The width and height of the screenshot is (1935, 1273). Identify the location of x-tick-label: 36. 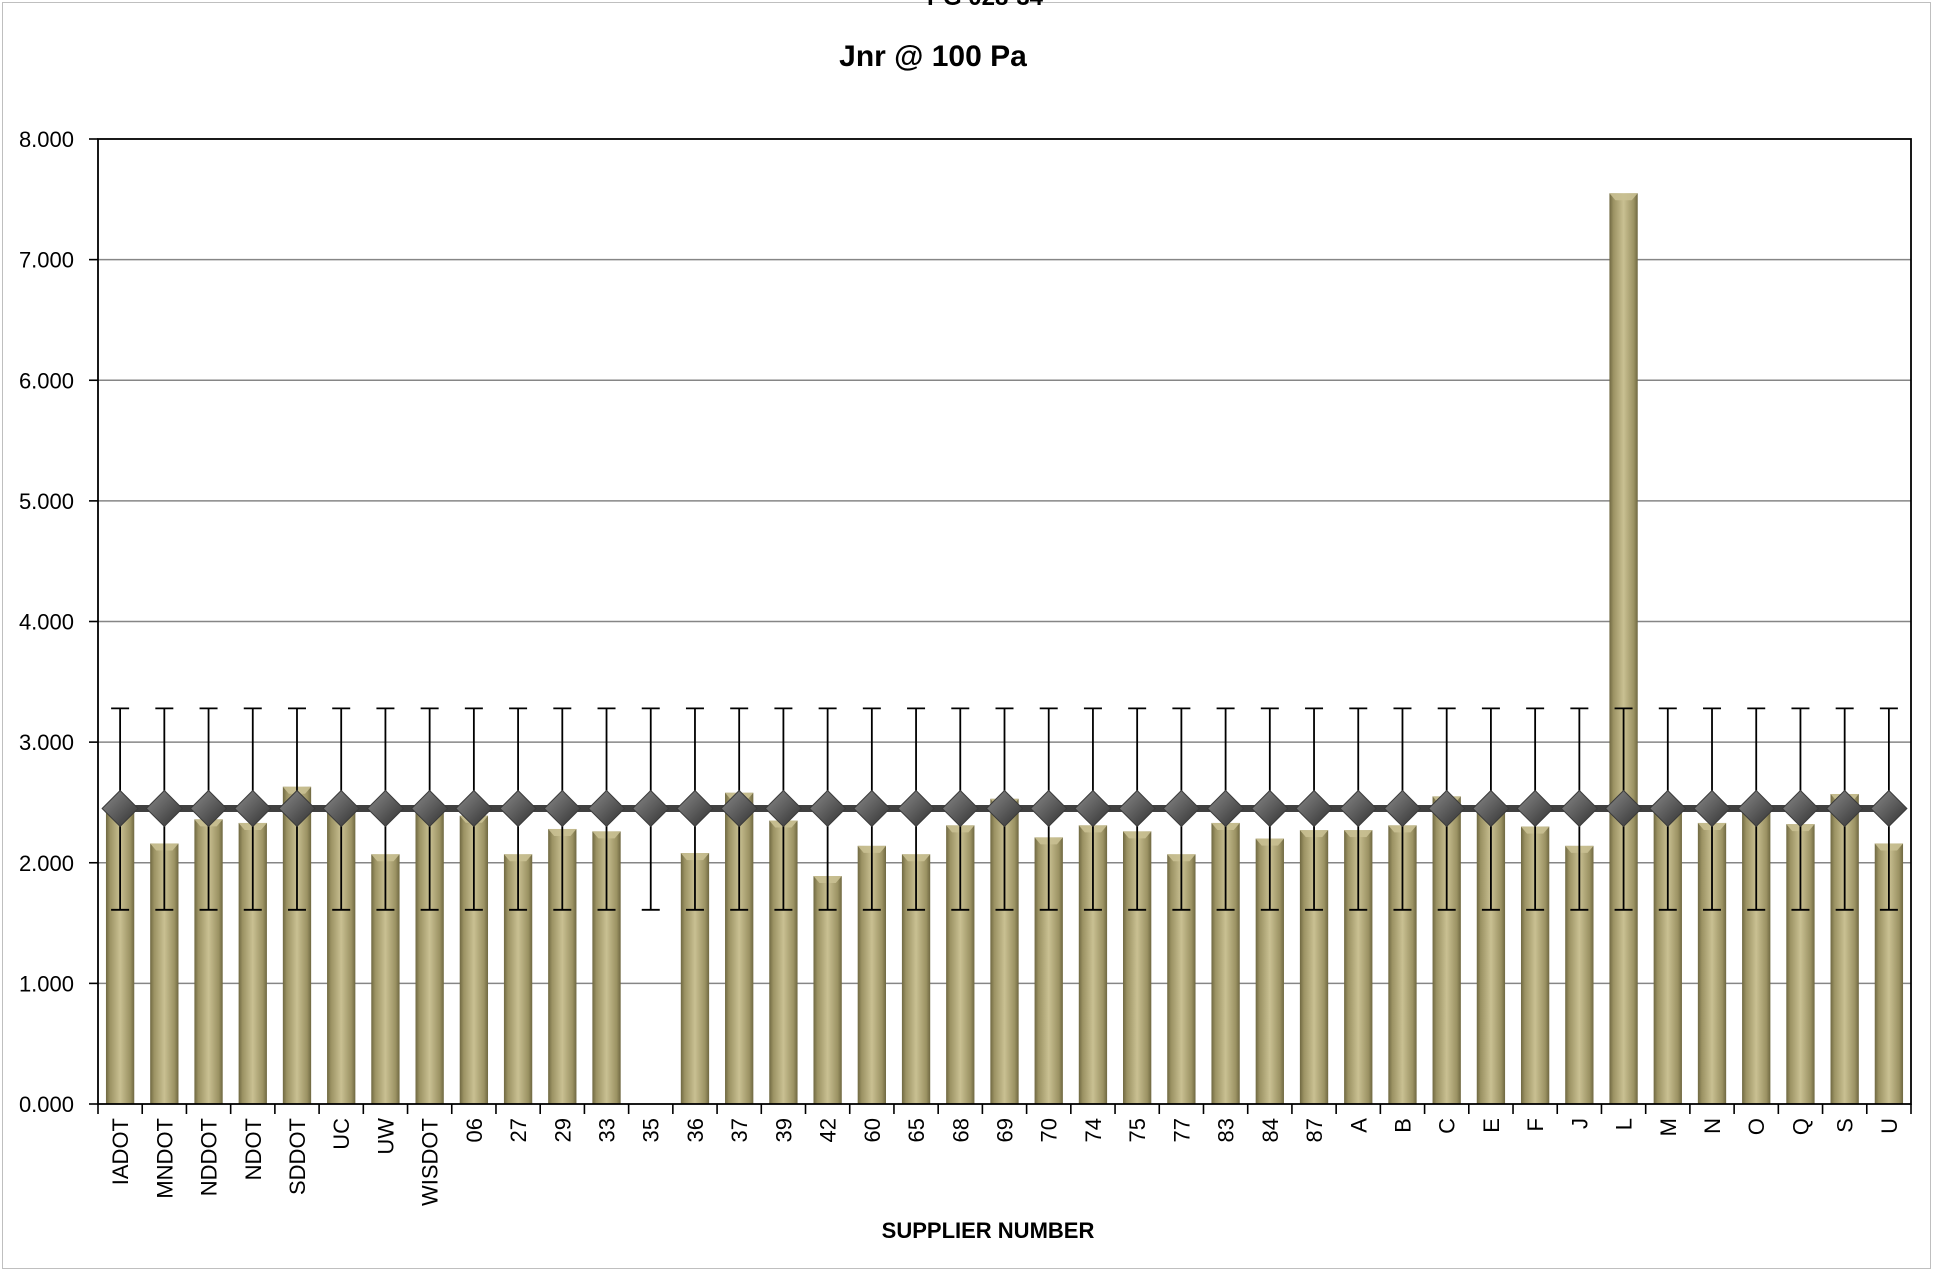
(695, 1130).